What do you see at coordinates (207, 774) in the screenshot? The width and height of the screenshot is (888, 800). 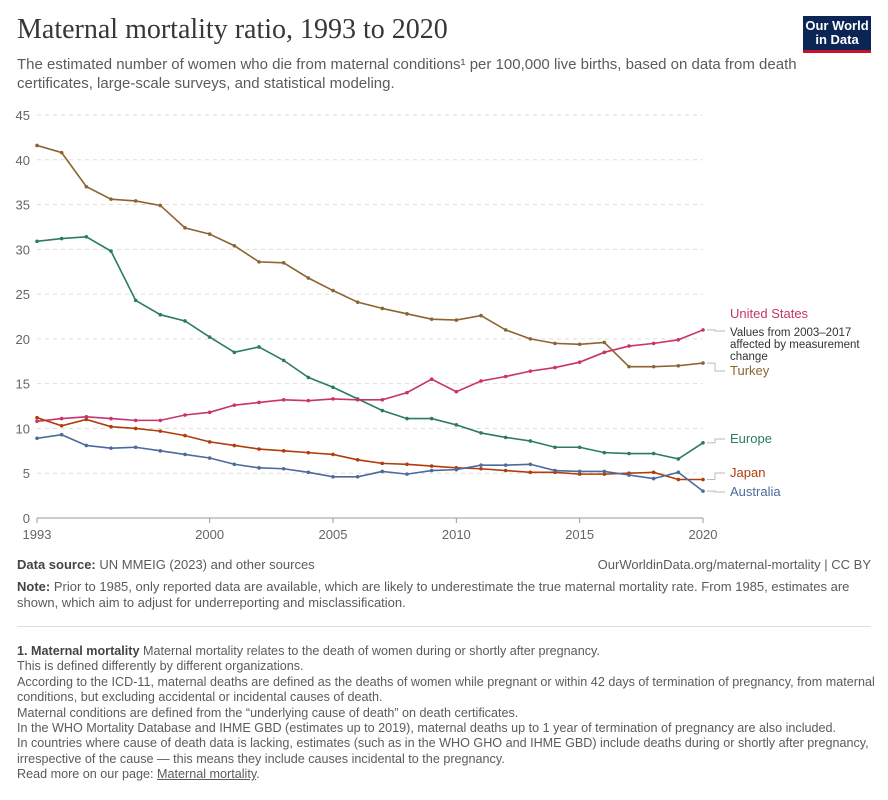 I see `maternal-mortality-link: Maternal mortality` at bounding box center [207, 774].